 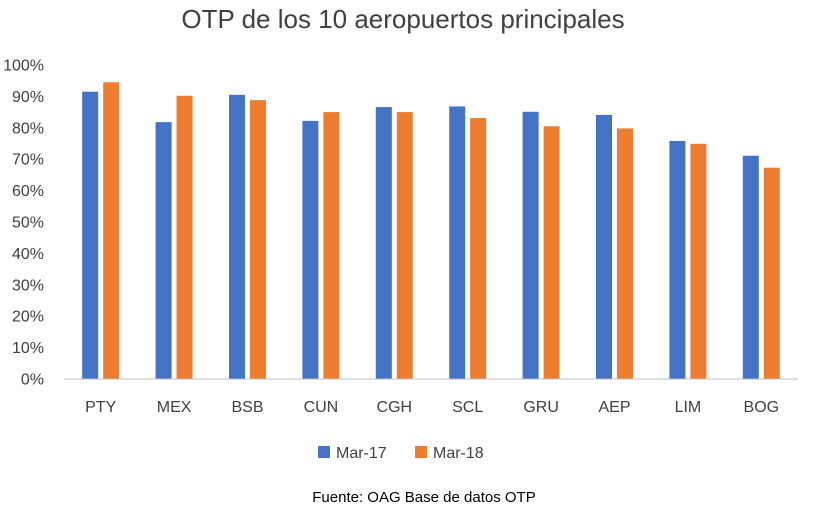 I want to click on legend-label: Mar-17, so click(x=361, y=453).